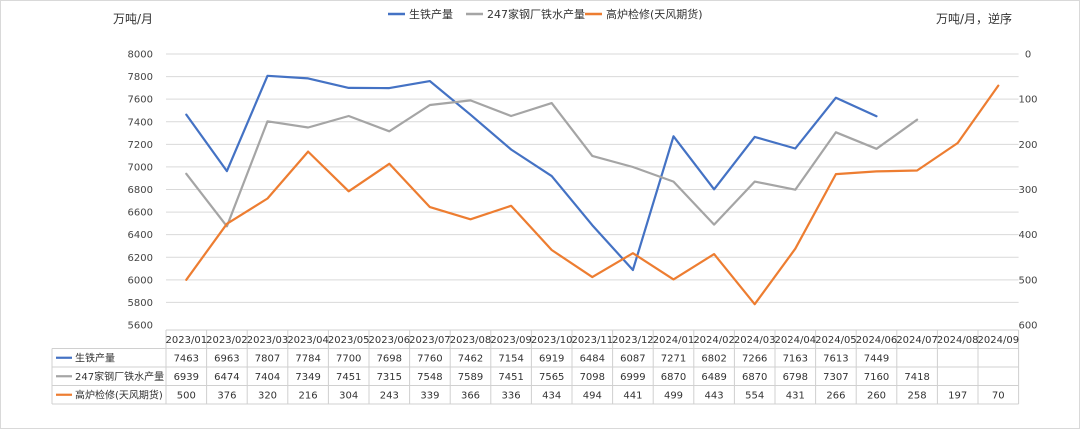 The height and width of the screenshot is (429, 1080). What do you see at coordinates (140, 326) in the screenshot?
I see `left-tick-label: 5600` at bounding box center [140, 326].